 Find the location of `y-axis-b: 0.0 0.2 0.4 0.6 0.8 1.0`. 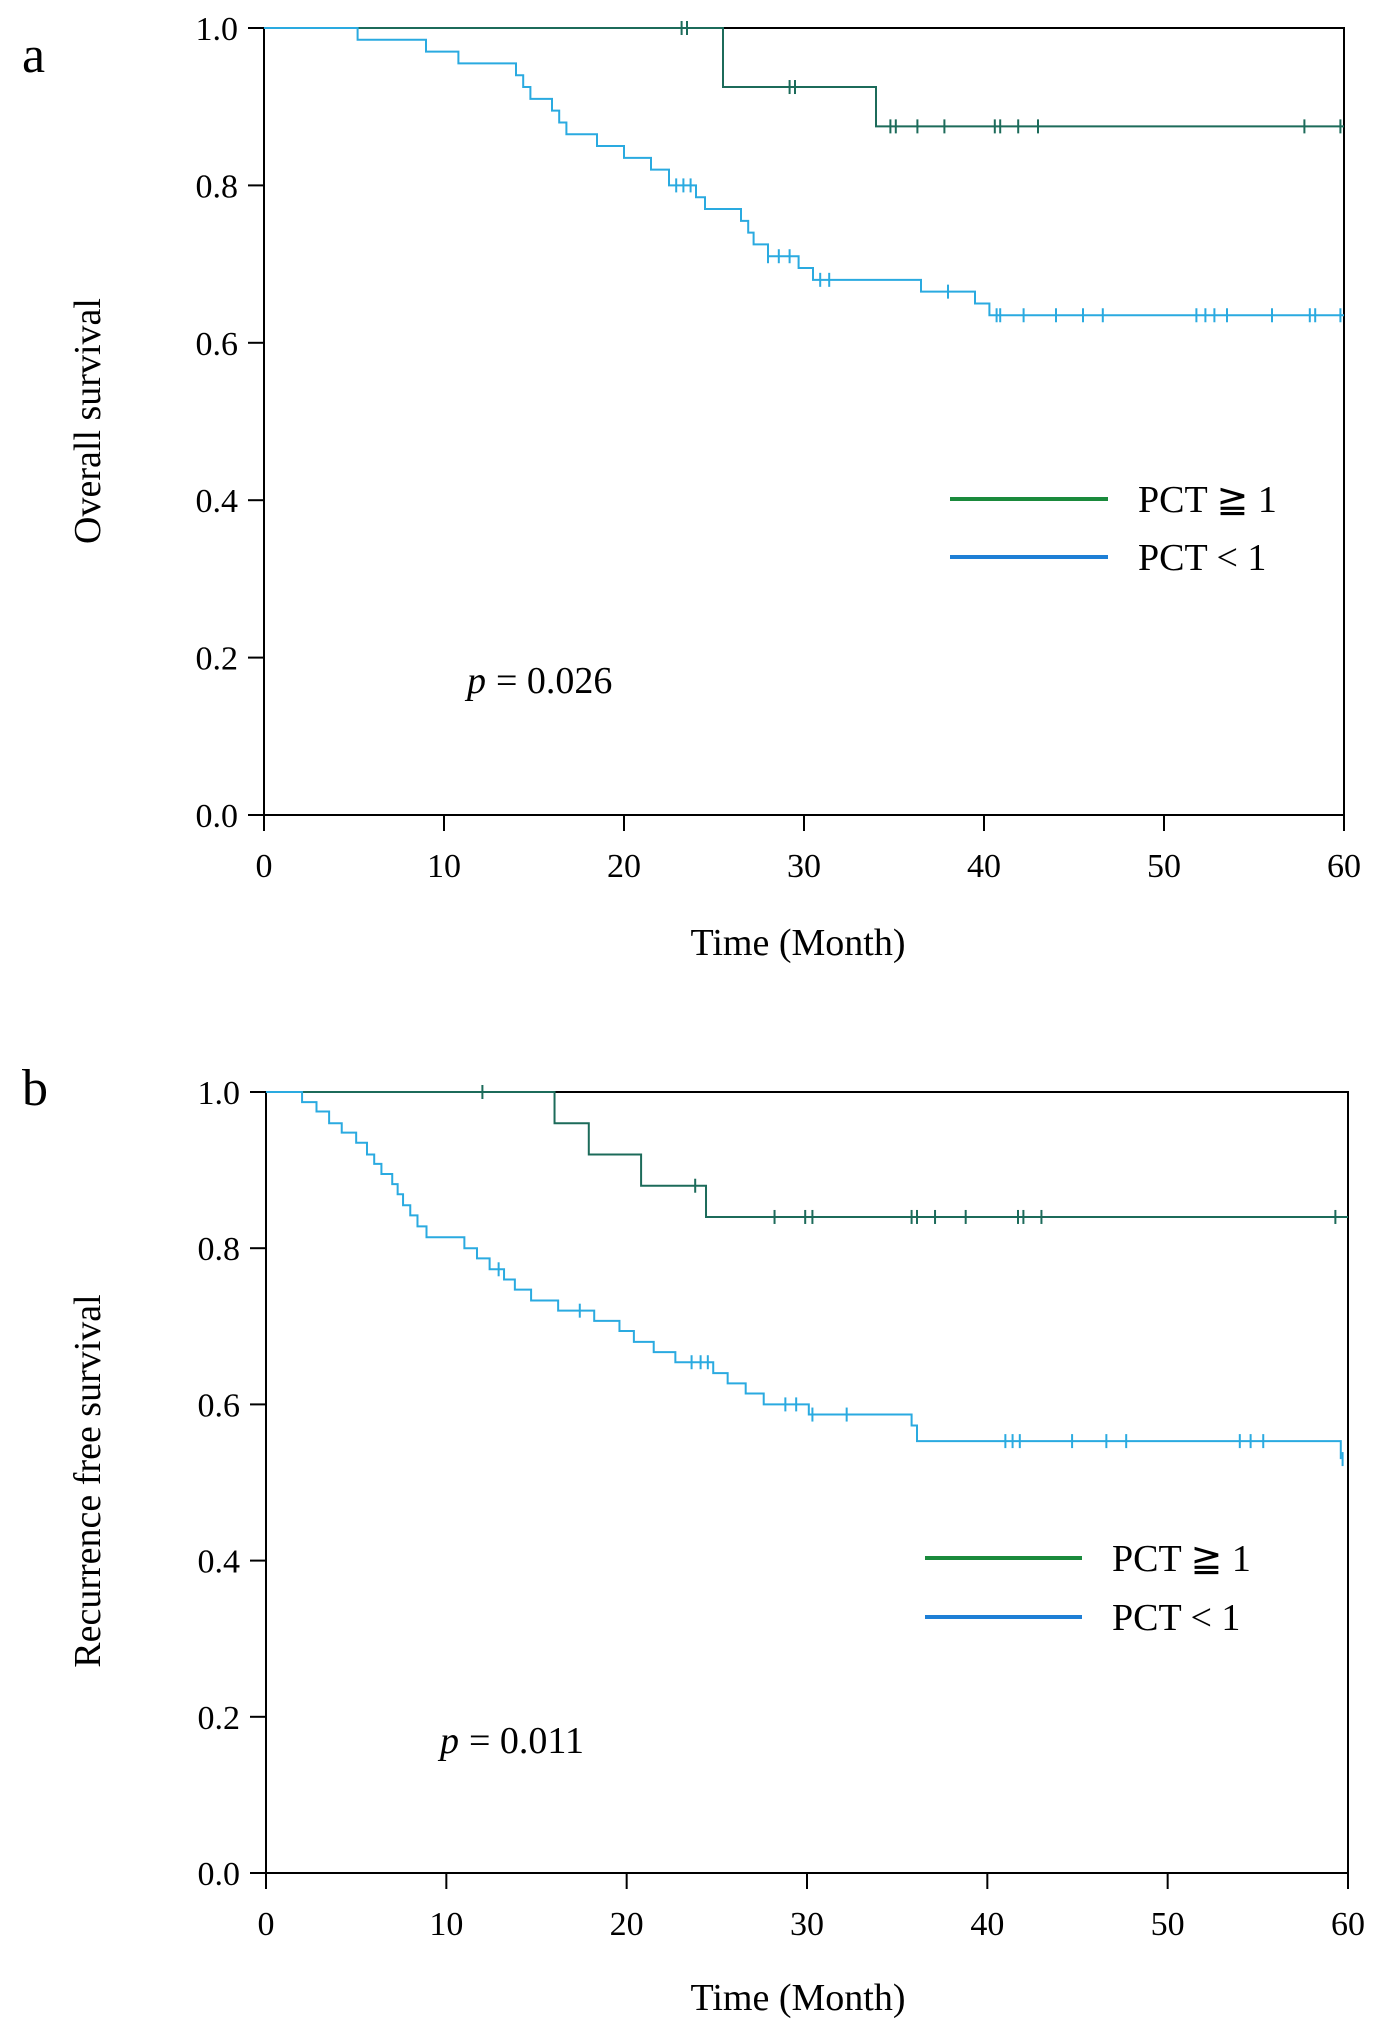

y-axis-b: 0.0 0.2 0.4 0.6 0.8 1.0 is located at coordinates (232, 1484).